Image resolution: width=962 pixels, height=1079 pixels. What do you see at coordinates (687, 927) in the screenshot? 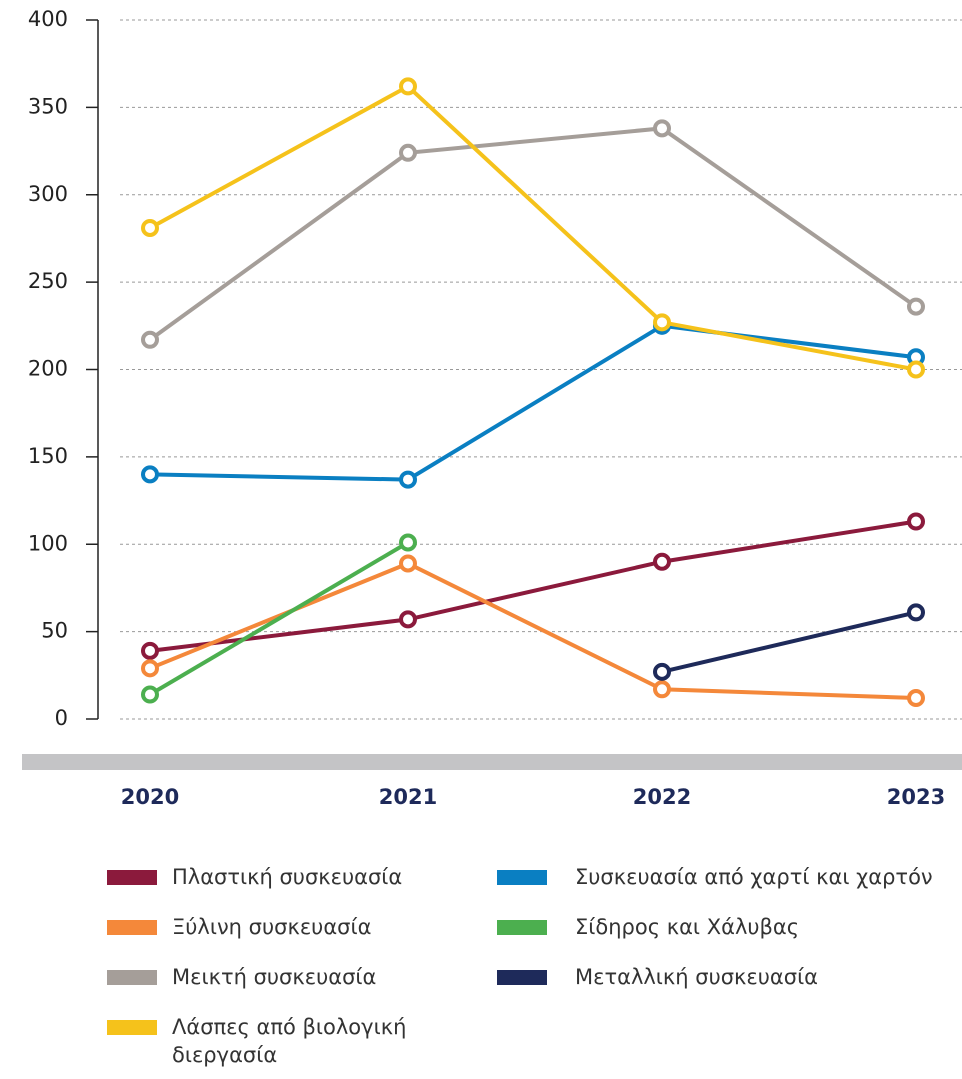
I see `legend-label: Σίδηρος και Χάλυβας` at bounding box center [687, 927].